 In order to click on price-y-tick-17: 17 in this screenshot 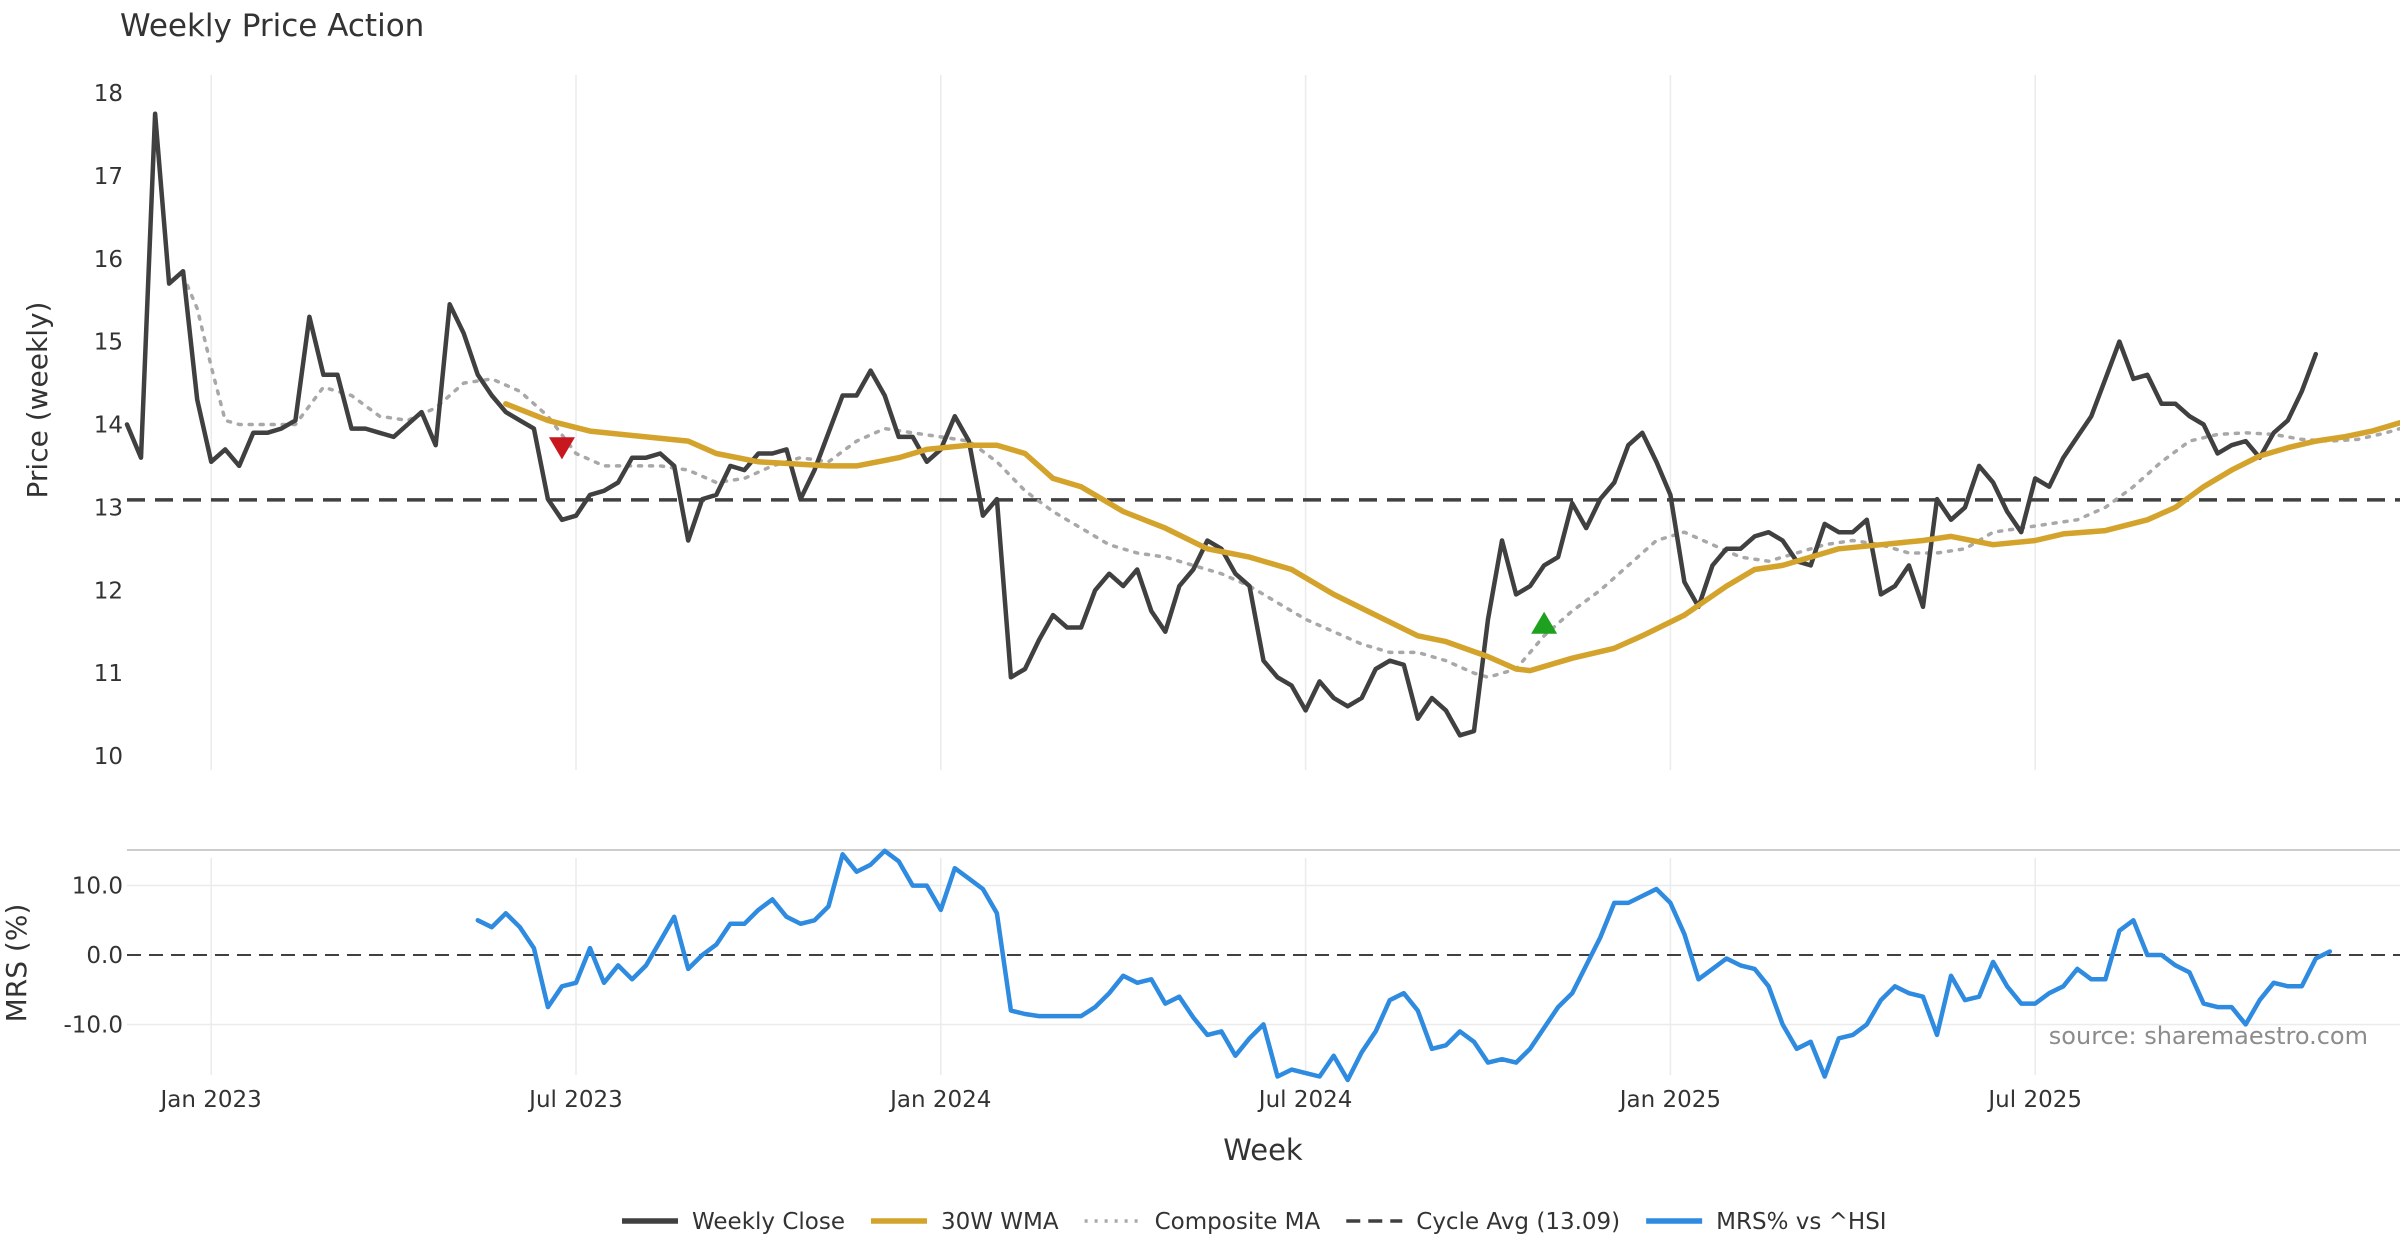, I will do `click(108, 177)`.